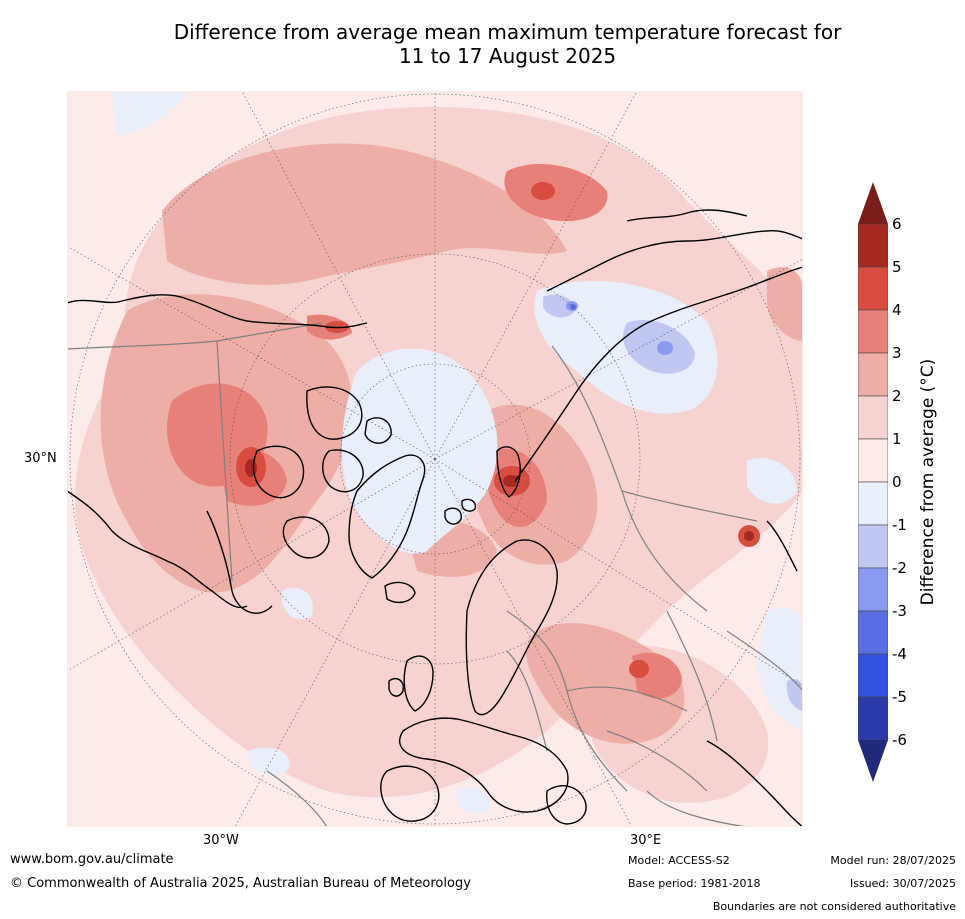  Describe the element at coordinates (873, 761) in the screenshot. I see `colorbar-extend-low` at that location.